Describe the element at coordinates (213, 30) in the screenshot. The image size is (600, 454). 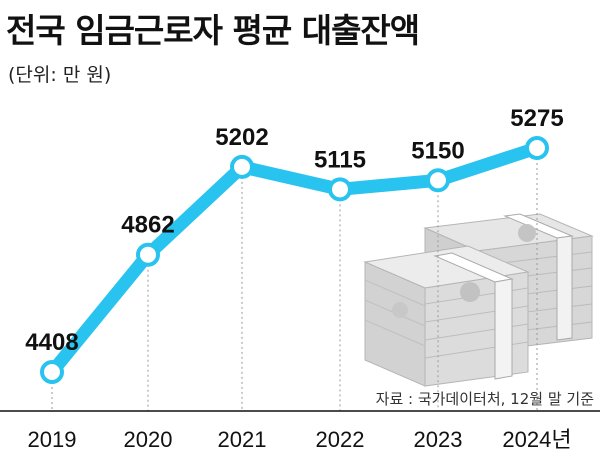
I see `chart-title: 전국 임금근로자 평균 대출잔액` at that location.